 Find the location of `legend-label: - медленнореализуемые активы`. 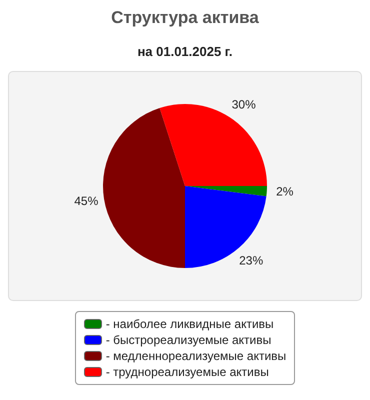

legend-label: - медленнореализуемые активы is located at coordinates (196, 356).